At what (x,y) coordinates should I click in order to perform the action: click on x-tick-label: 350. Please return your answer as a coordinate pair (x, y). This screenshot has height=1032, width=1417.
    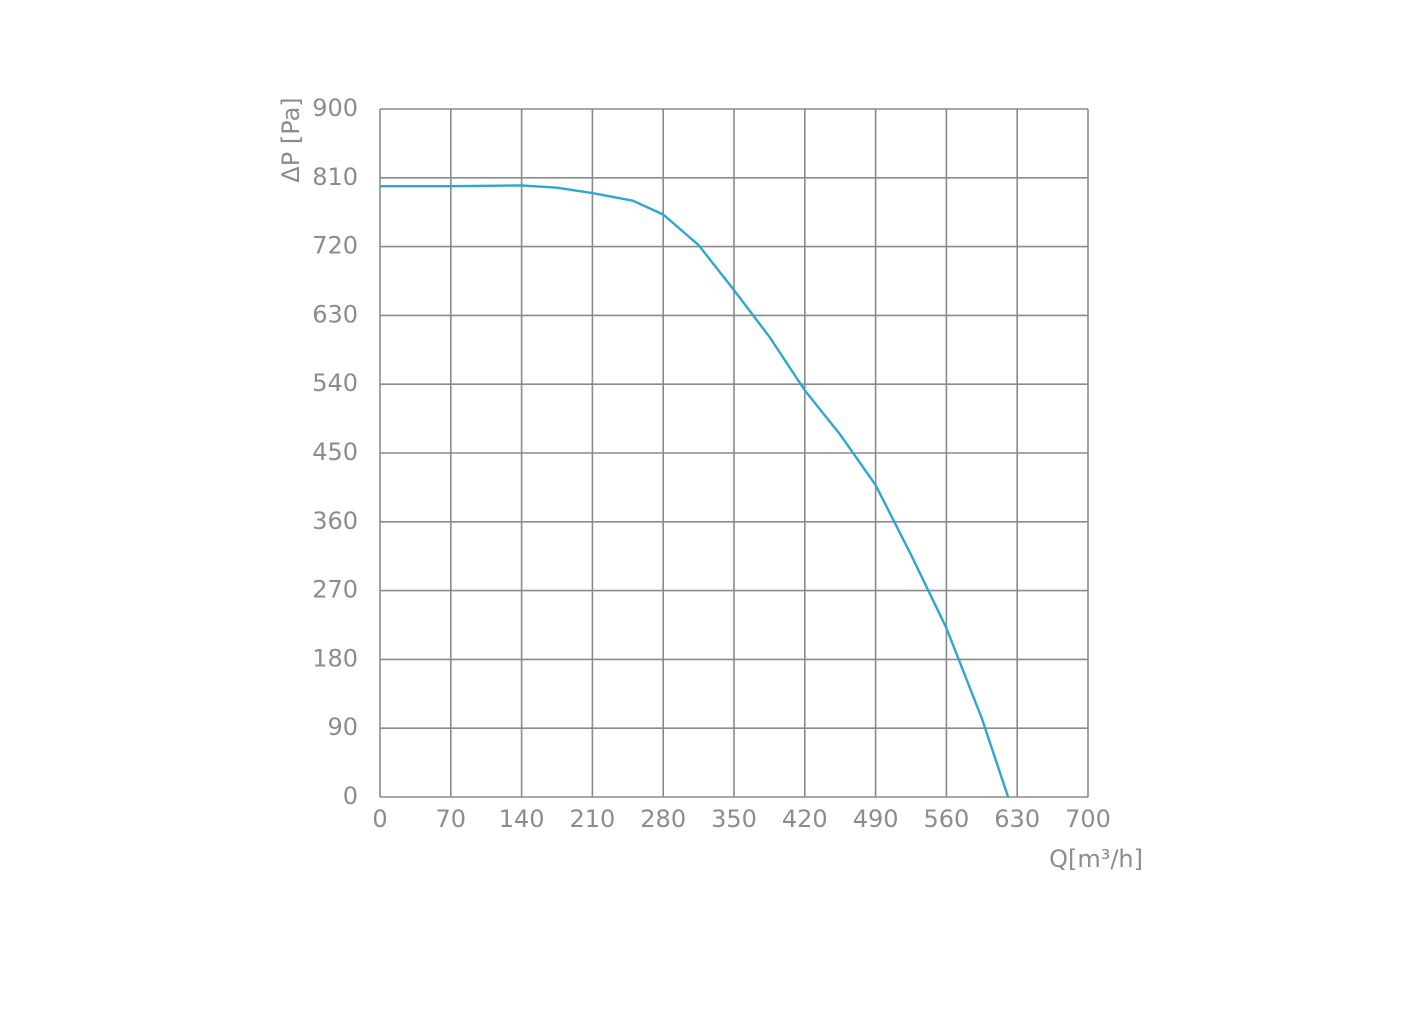
    Looking at the image, I should click on (734, 819).